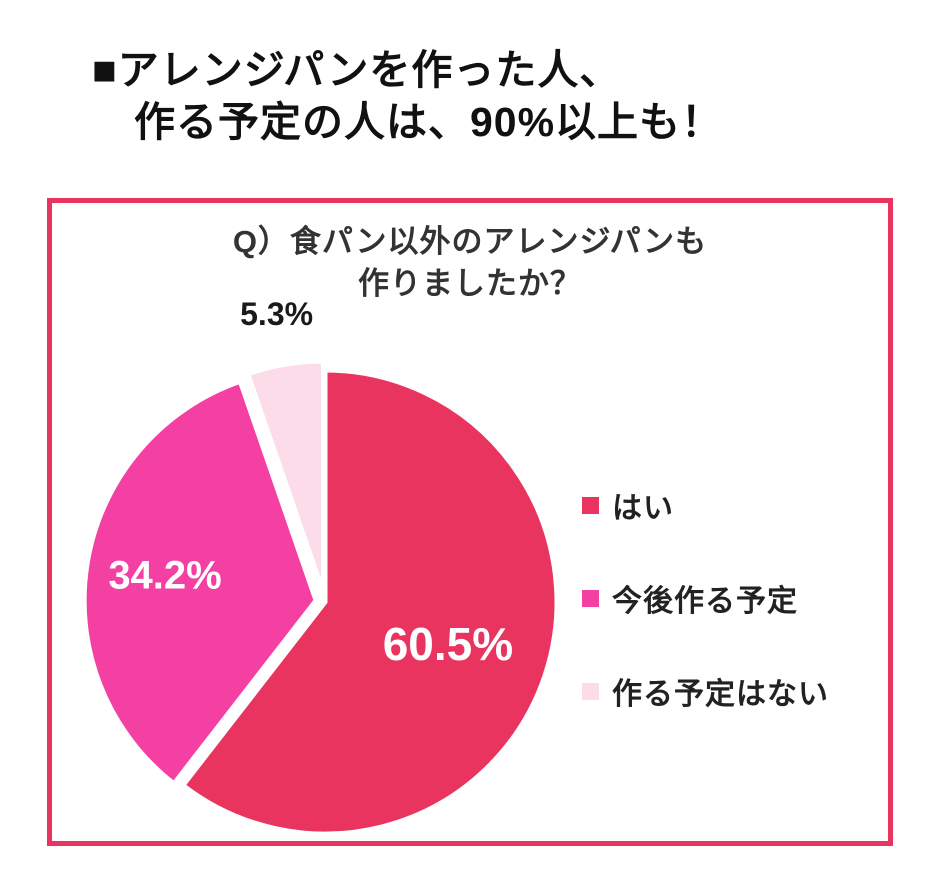 This screenshot has height=893, width=940. Describe the element at coordinates (429, 122) in the screenshot. I see `page-title-line2: 作る予定の人は、90%以上も！` at that location.